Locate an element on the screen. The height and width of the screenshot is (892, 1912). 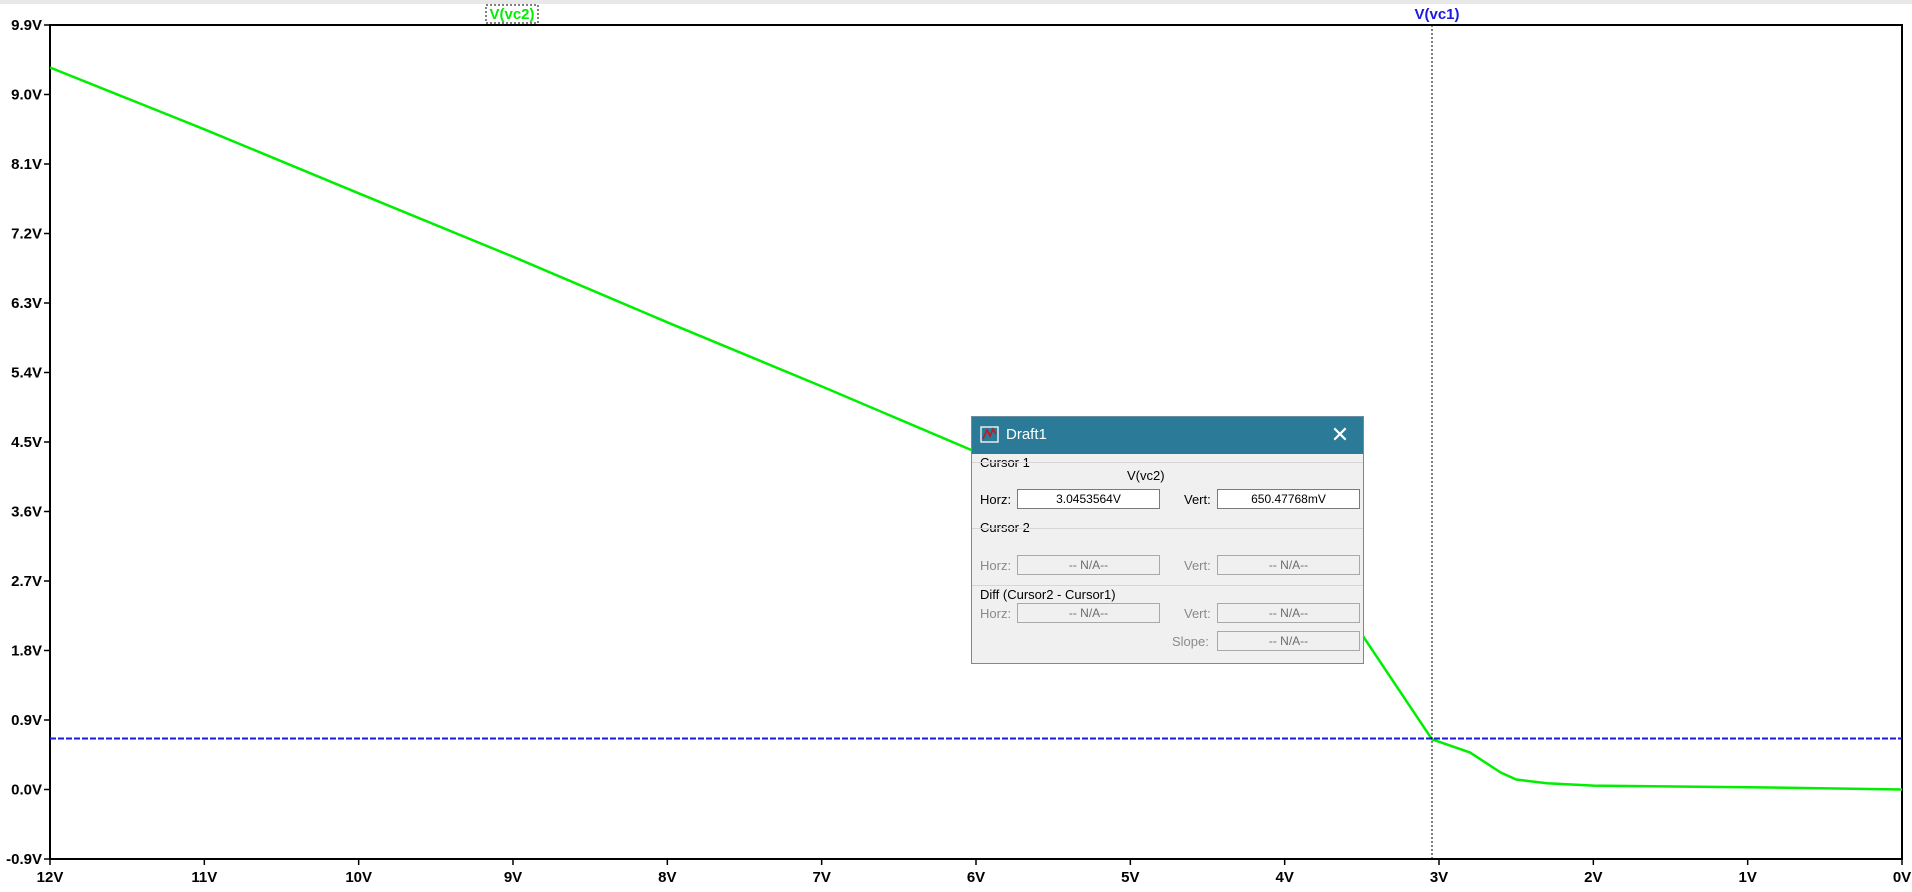
y-tick-label: 7.2V is located at coordinates (26, 234).